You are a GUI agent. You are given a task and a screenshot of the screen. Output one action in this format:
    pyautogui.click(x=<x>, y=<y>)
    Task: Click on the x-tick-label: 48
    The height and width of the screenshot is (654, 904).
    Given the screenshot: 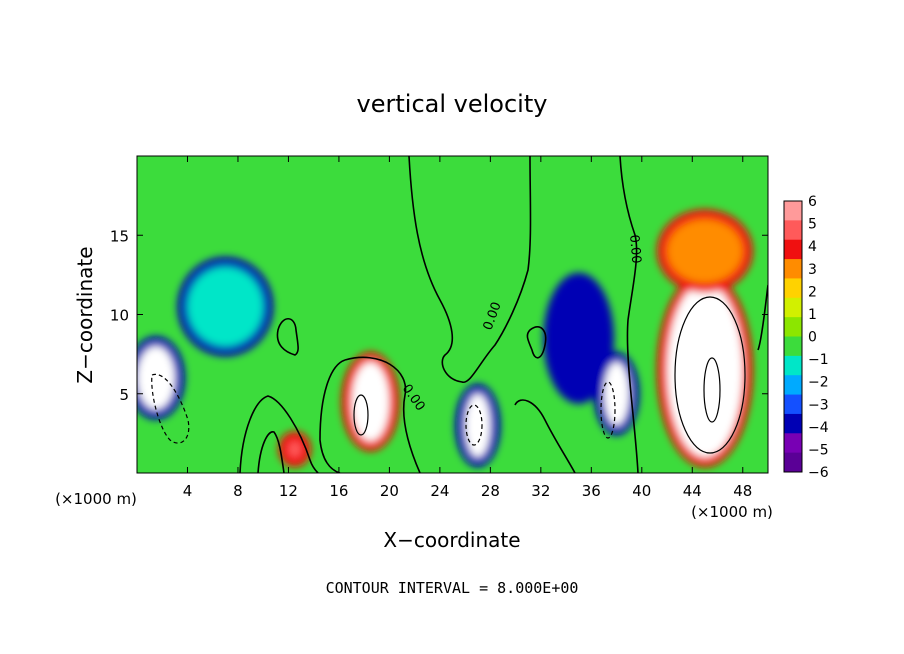 What is the action you would take?
    pyautogui.click(x=742, y=491)
    